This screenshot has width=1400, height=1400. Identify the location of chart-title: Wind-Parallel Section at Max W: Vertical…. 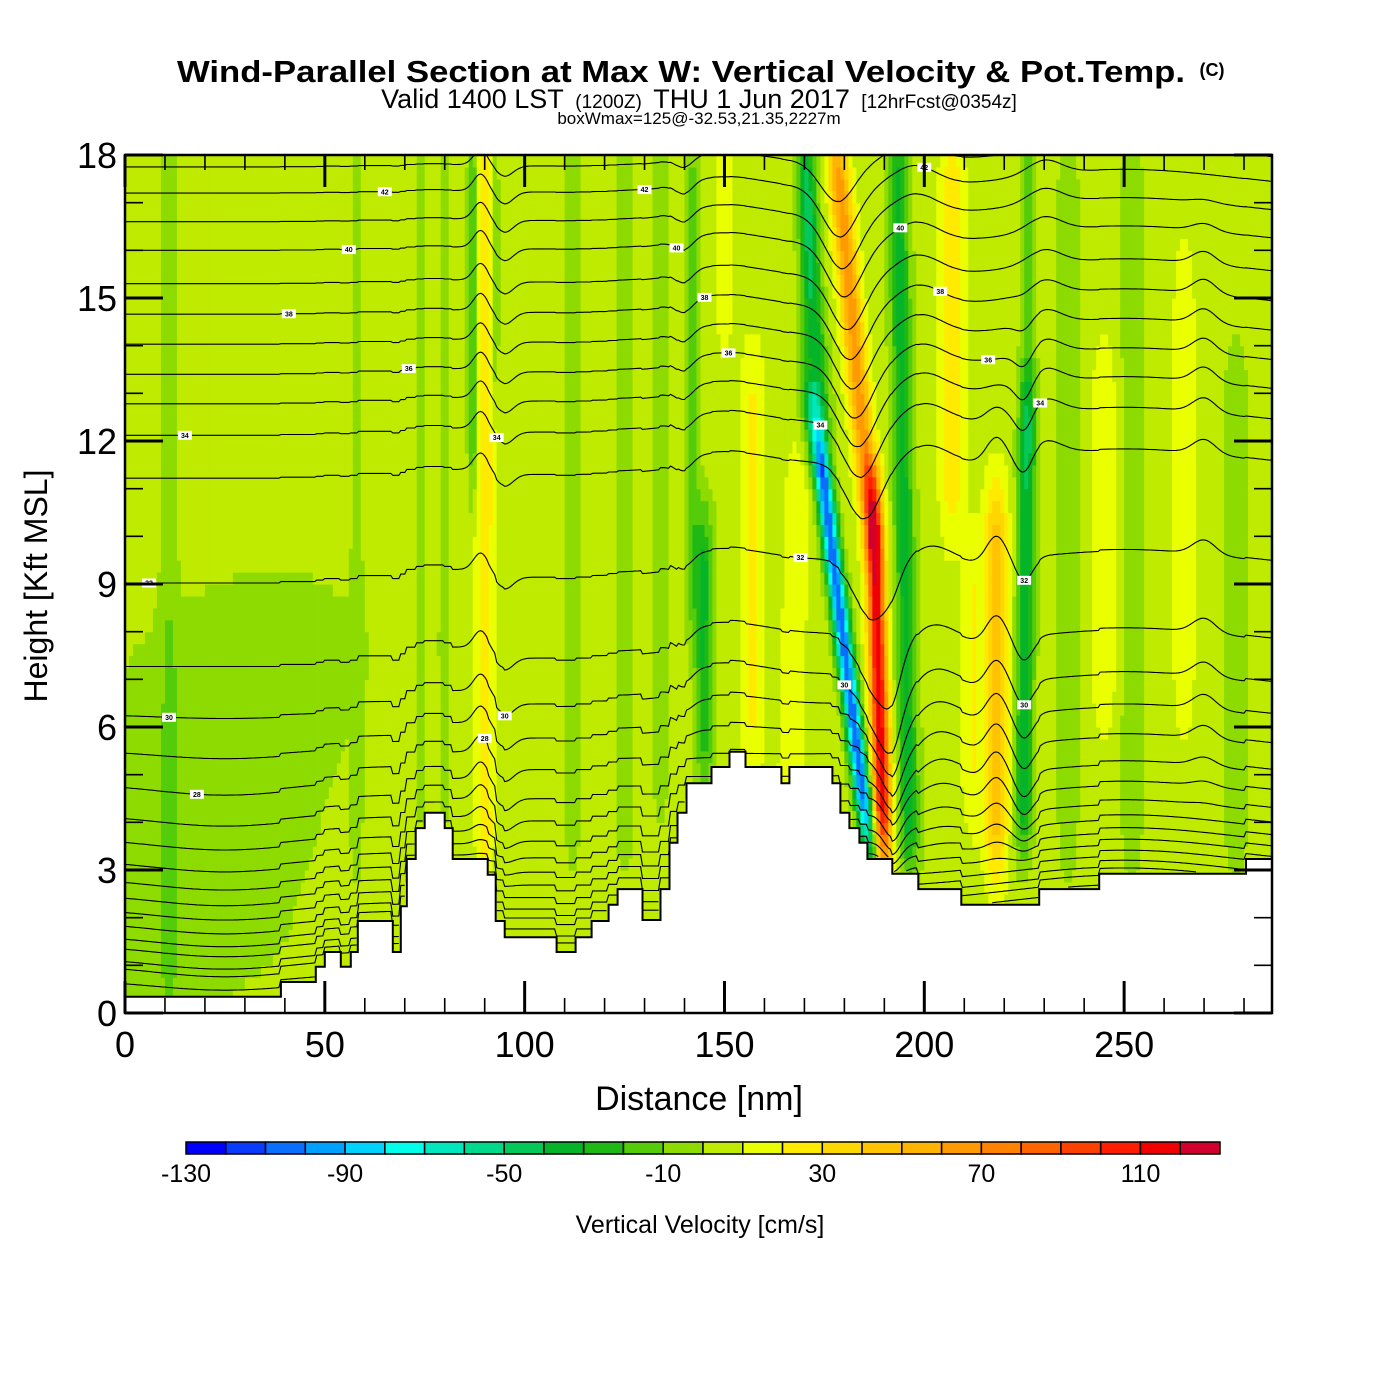
(700, 71).